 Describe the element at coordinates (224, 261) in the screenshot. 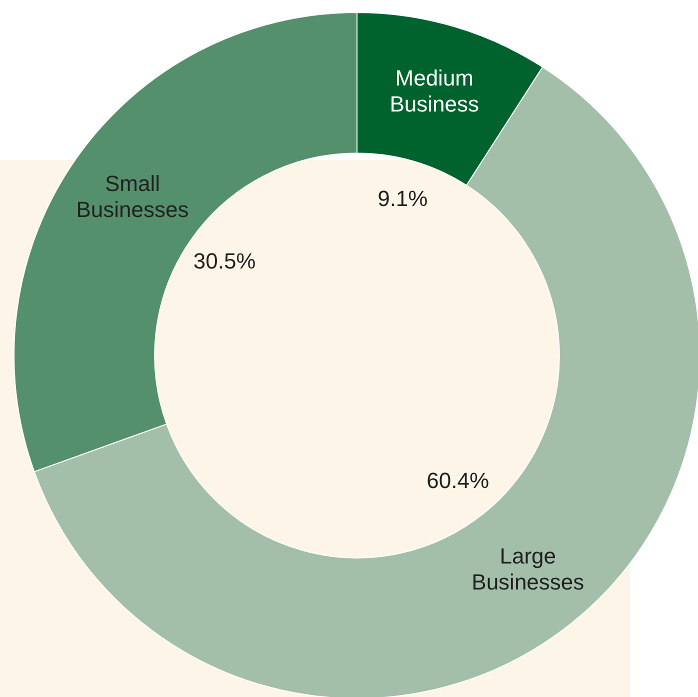

I see `data-label: 30.5%` at that location.